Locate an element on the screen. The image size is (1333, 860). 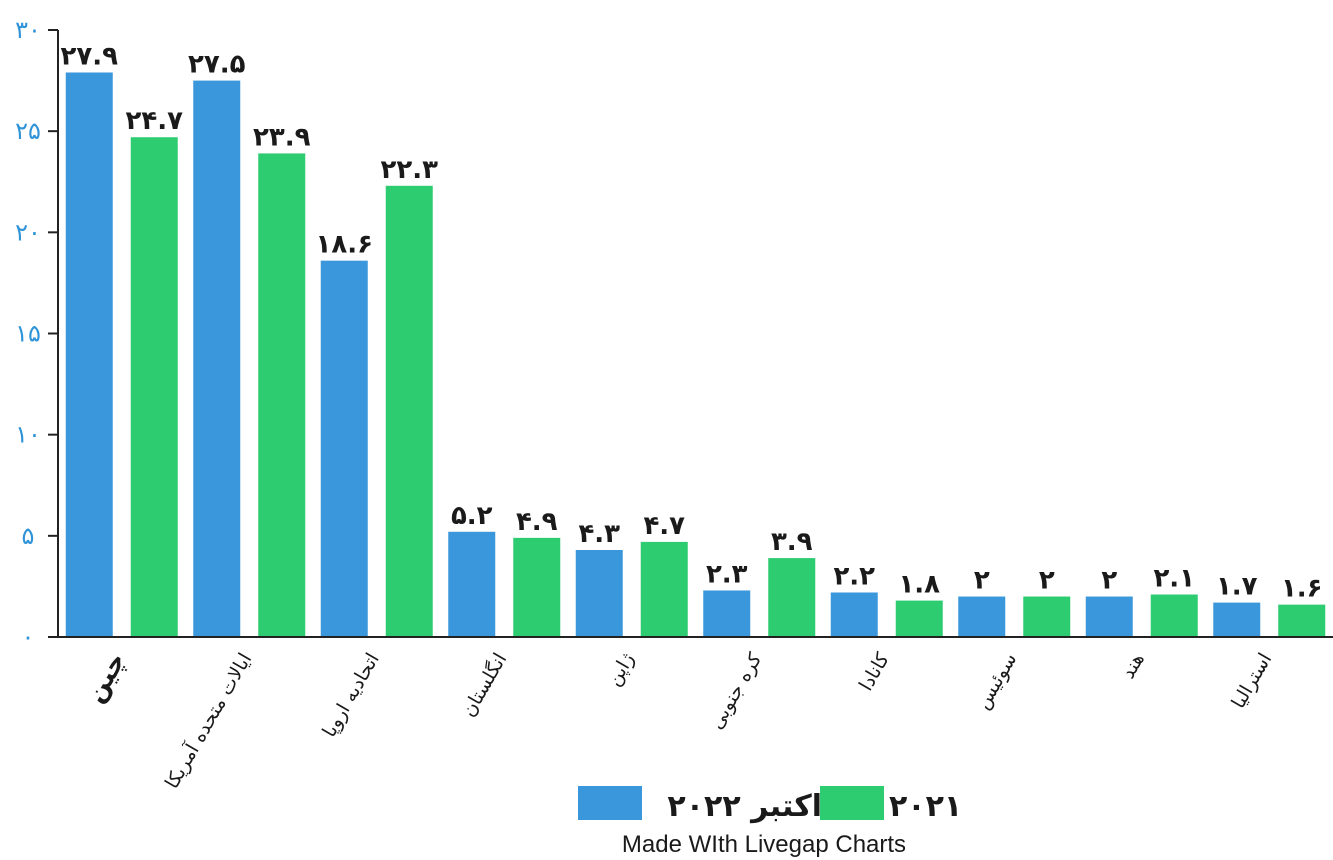
category-label: چین is located at coordinates (106, 677).